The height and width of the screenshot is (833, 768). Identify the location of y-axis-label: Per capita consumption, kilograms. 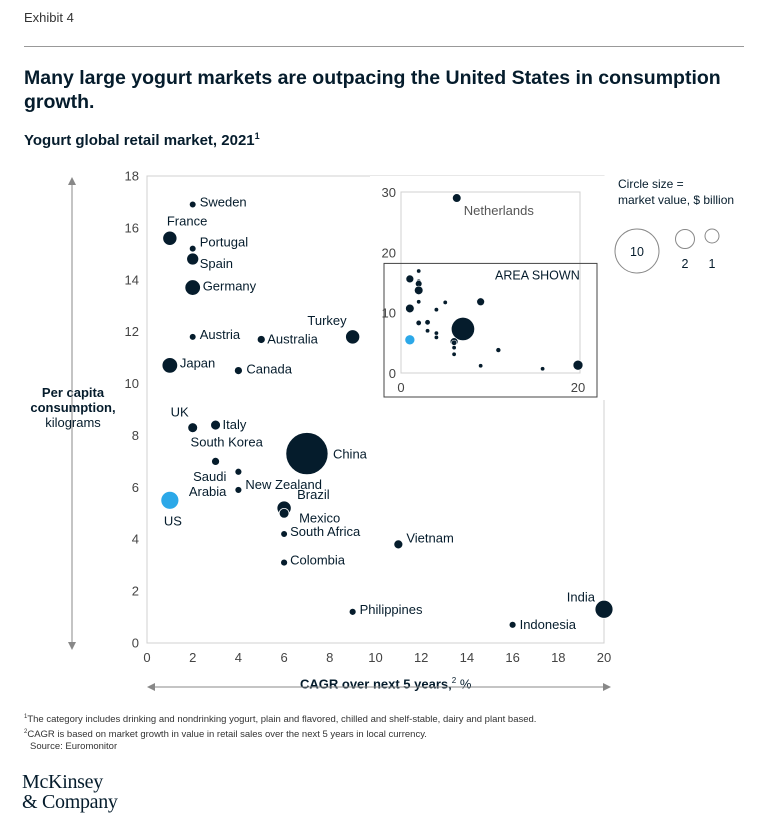
(73, 407).